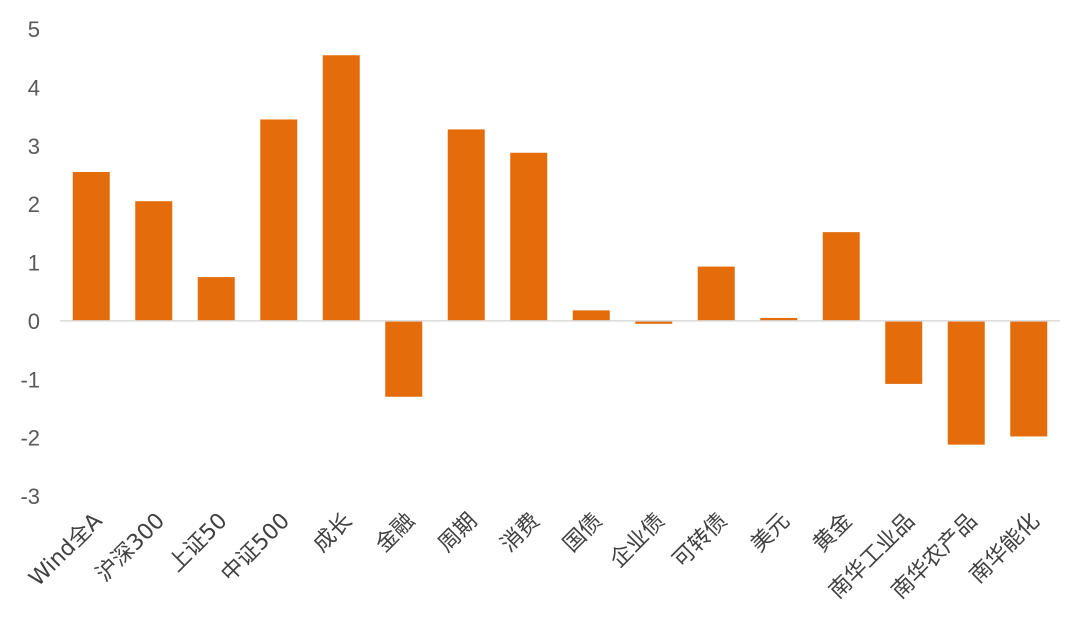  What do you see at coordinates (30, 438) in the screenshot?
I see `y-tick-label: -2` at bounding box center [30, 438].